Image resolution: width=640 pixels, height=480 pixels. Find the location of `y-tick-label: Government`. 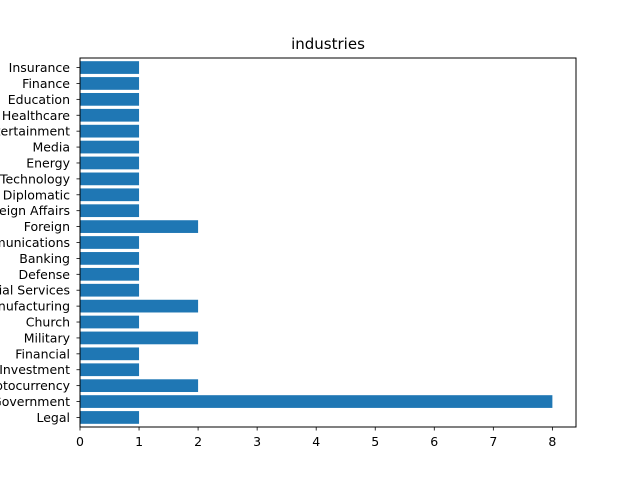

y-tick-label: Government is located at coordinates (35, 401).